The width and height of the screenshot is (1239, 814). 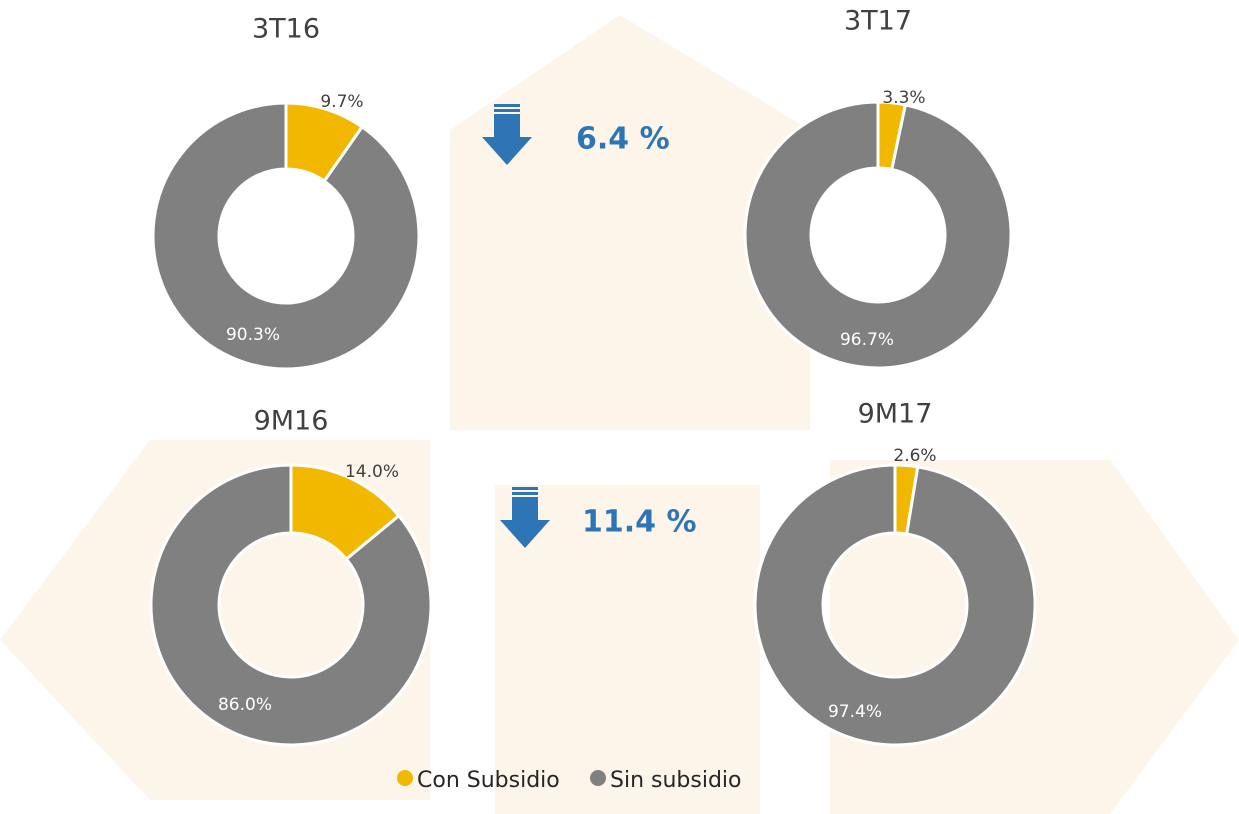 What do you see at coordinates (878, 21) in the screenshot?
I see `chart-title: 3T17` at bounding box center [878, 21].